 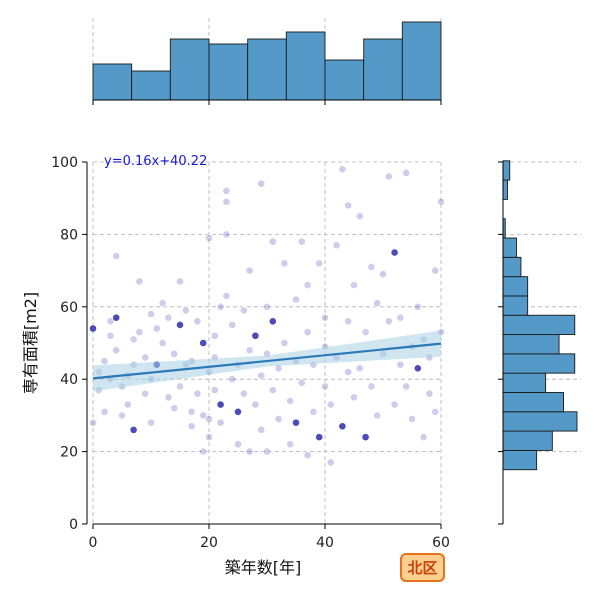 What do you see at coordinates (69, 380) in the screenshot?
I see `y-tick-label: 40` at bounding box center [69, 380].